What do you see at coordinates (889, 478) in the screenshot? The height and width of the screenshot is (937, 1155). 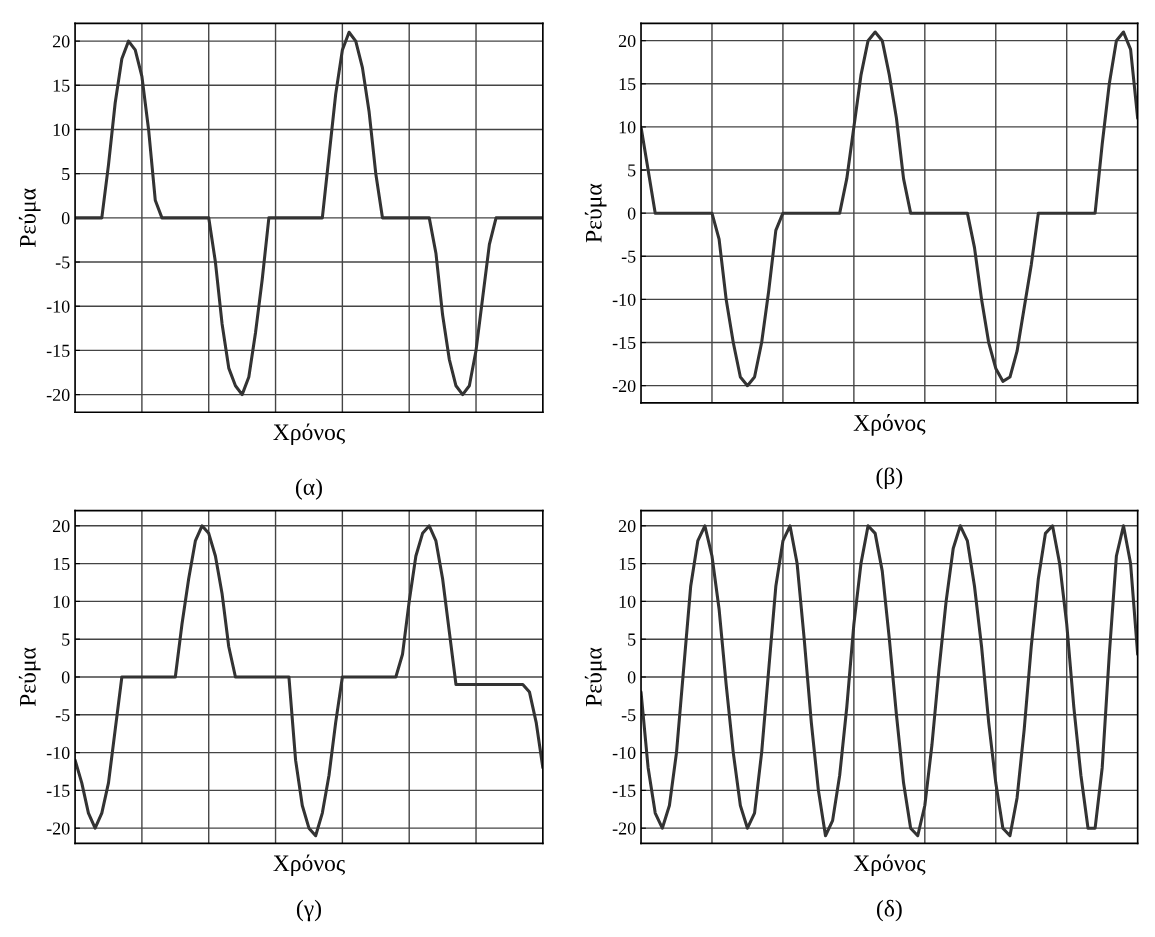 I see `text: (β)` at bounding box center [889, 478].